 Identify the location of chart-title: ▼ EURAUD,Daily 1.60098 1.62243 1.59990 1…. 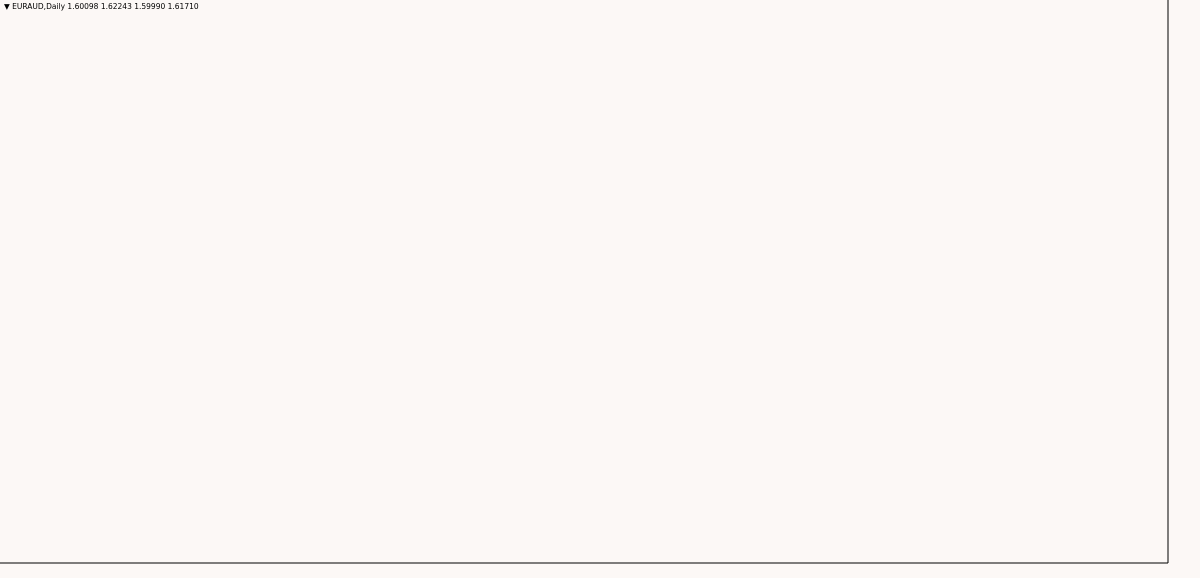
(101, 6).